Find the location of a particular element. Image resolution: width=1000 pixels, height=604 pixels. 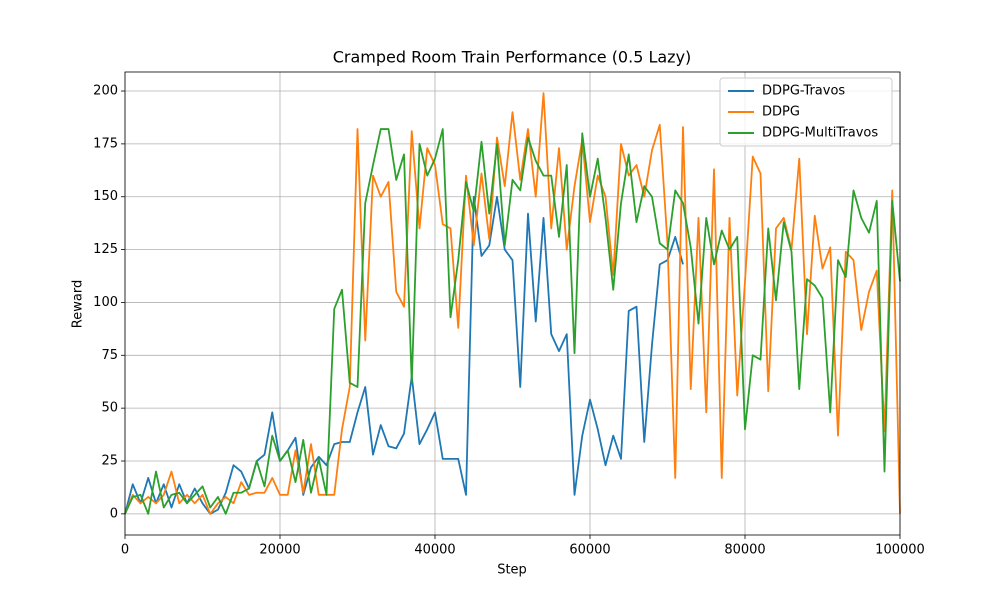

x-axis-label: Step is located at coordinates (512, 570).